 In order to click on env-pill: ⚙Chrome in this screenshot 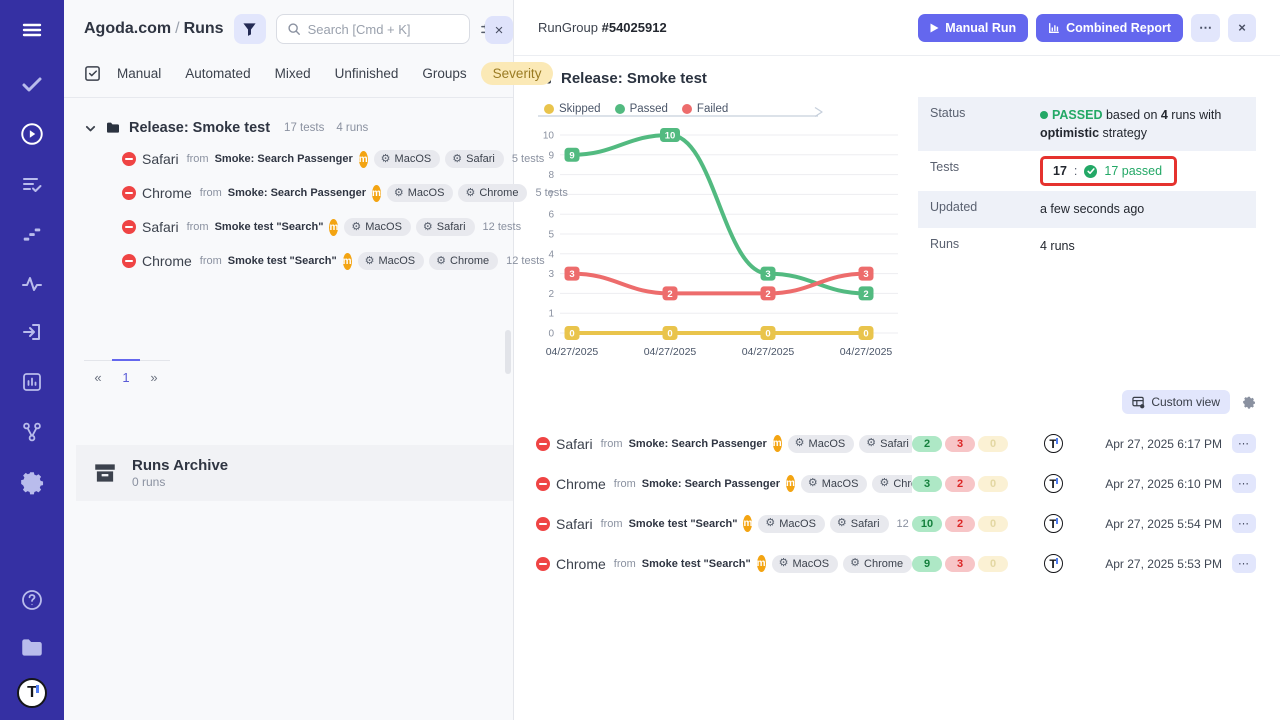, I will do `click(493, 193)`.